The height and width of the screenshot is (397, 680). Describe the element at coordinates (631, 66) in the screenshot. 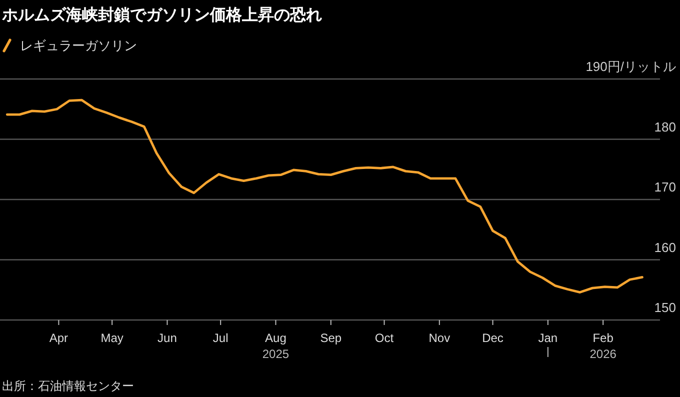

I see `y-tick-label: 190円/リットル` at that location.